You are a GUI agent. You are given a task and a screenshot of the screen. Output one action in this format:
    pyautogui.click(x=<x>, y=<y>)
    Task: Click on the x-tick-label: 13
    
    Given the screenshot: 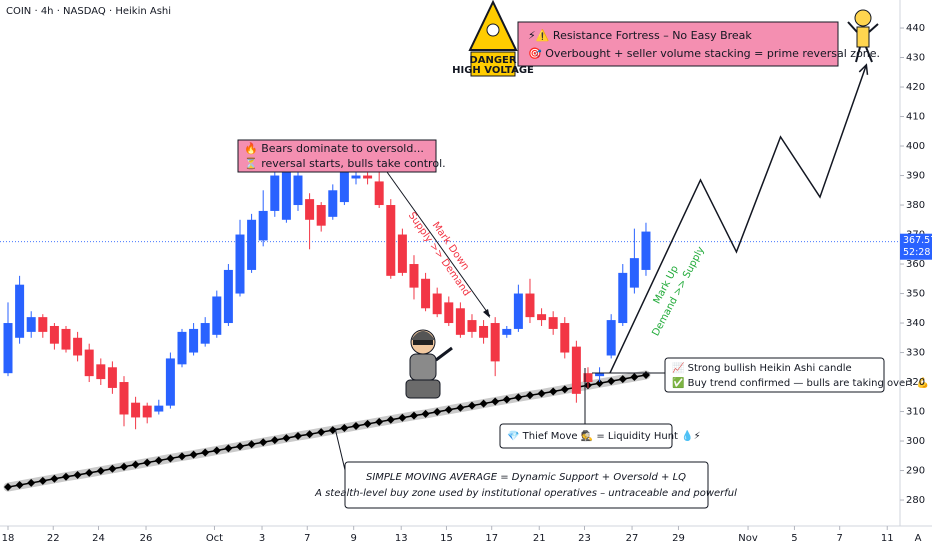 What is the action you would take?
    pyautogui.click(x=401, y=538)
    